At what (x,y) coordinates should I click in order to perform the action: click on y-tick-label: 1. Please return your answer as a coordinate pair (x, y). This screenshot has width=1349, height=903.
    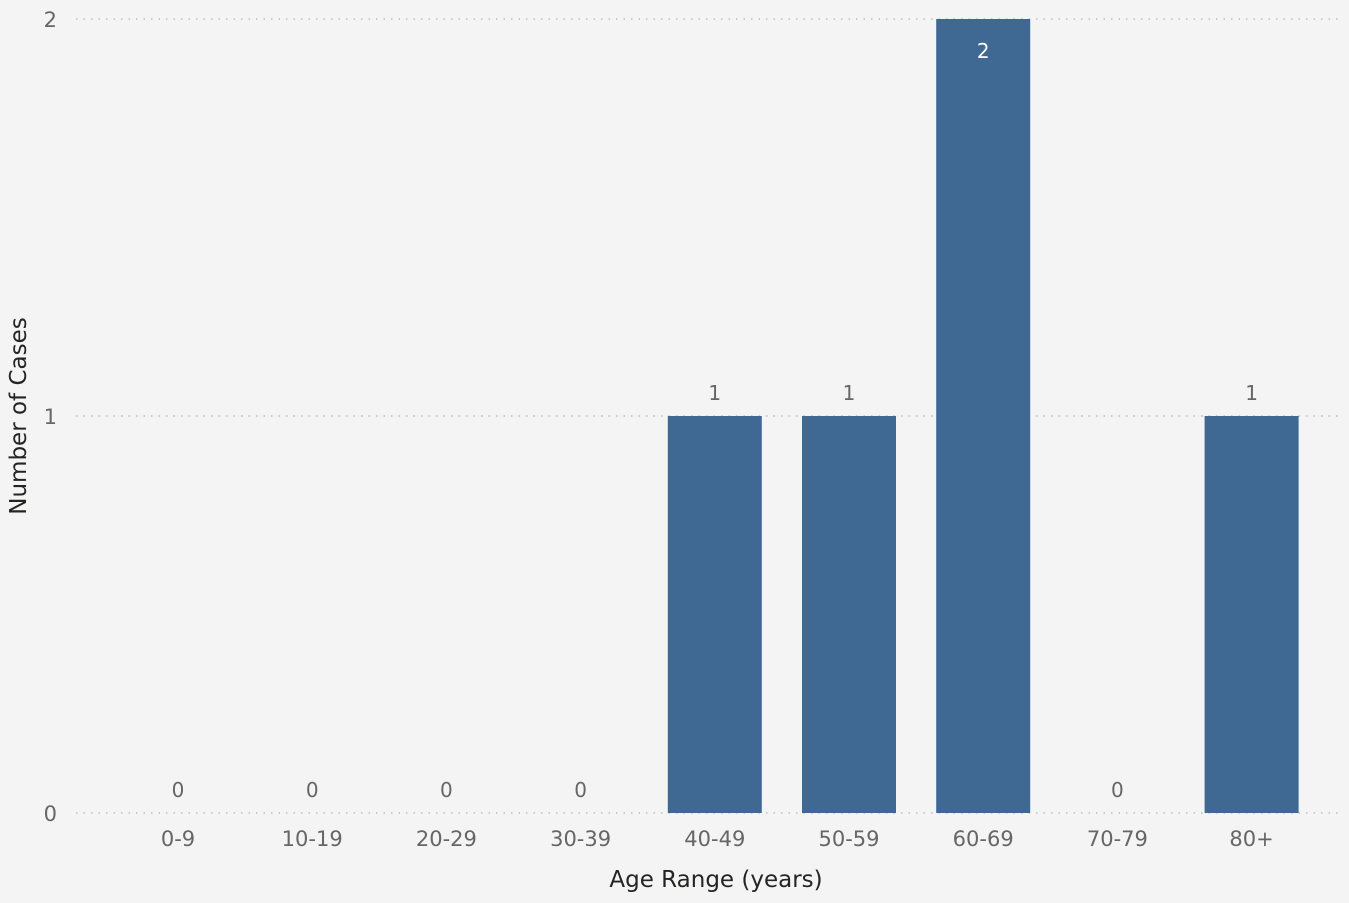
    Looking at the image, I should click on (50, 417).